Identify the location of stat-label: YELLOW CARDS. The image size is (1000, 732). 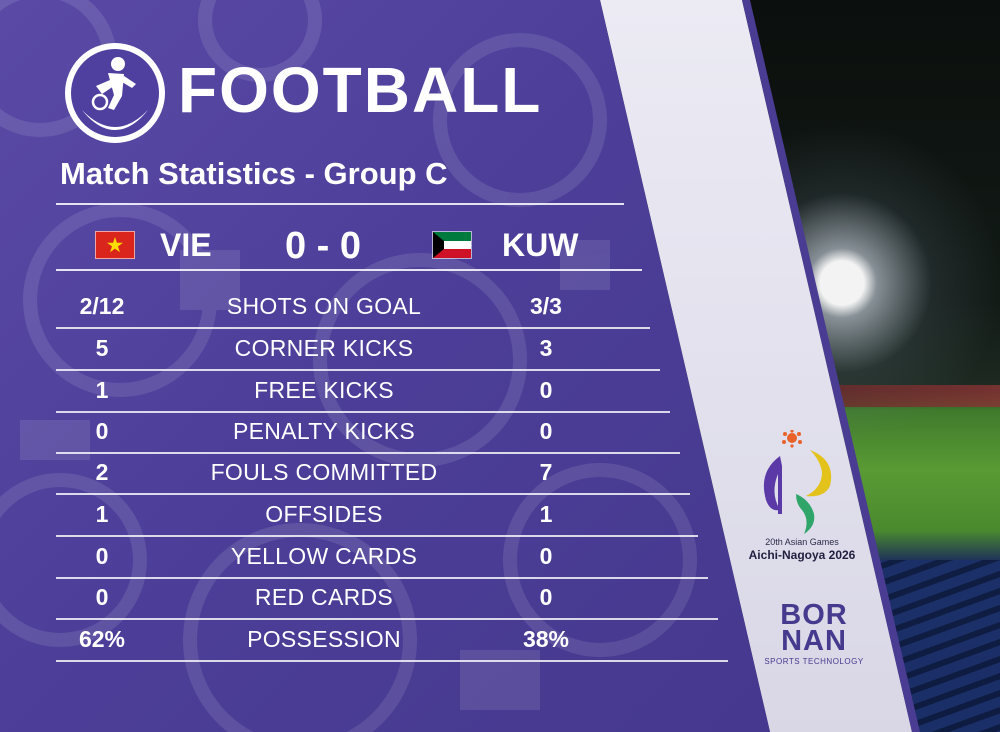
(324, 556).